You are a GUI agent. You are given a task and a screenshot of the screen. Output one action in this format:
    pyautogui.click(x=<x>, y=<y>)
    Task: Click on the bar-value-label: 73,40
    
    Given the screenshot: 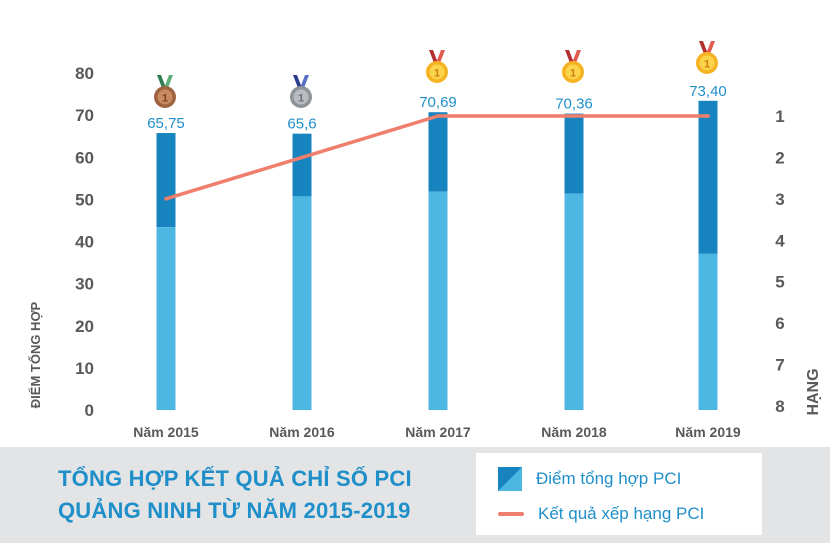 What is the action you would take?
    pyautogui.click(x=708, y=91)
    